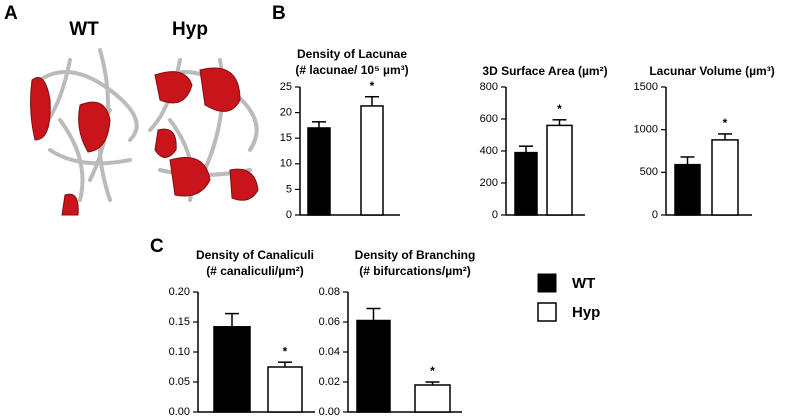 The height and width of the screenshot is (419, 800). I want to click on micrograph, so click(144, 132).